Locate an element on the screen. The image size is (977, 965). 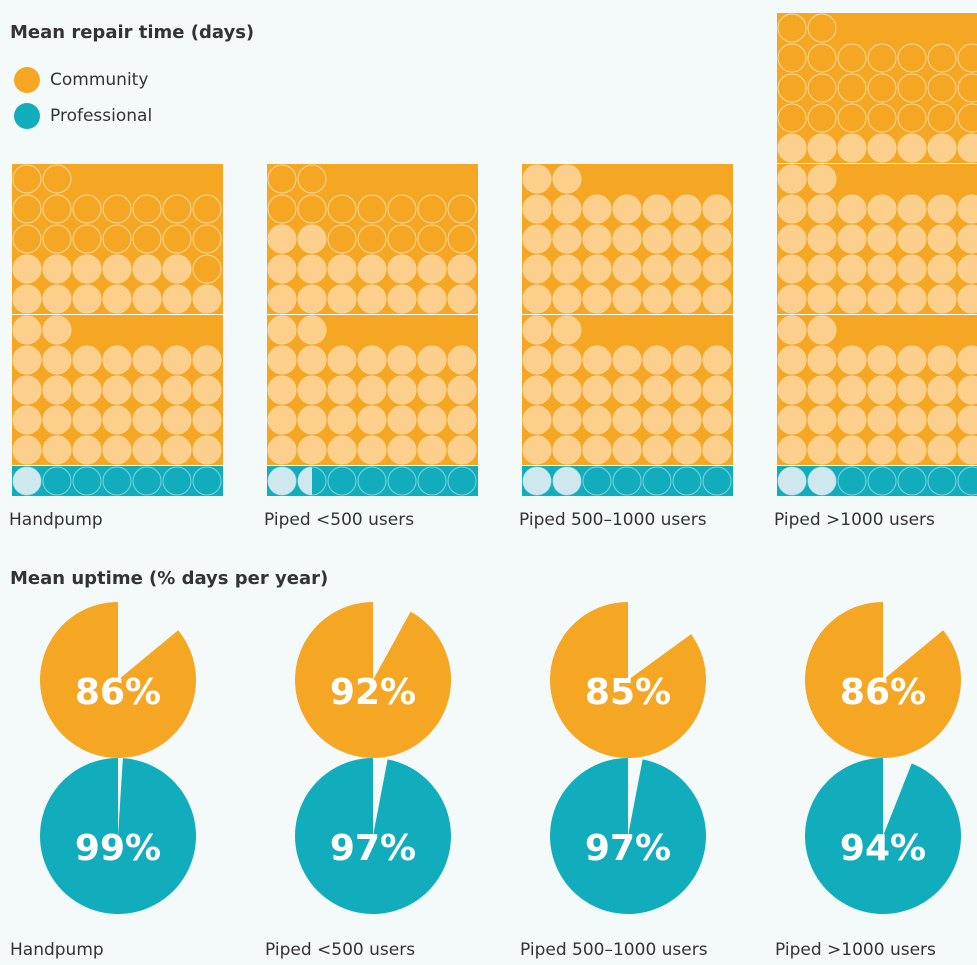
legend-label: Community is located at coordinates (99, 80).